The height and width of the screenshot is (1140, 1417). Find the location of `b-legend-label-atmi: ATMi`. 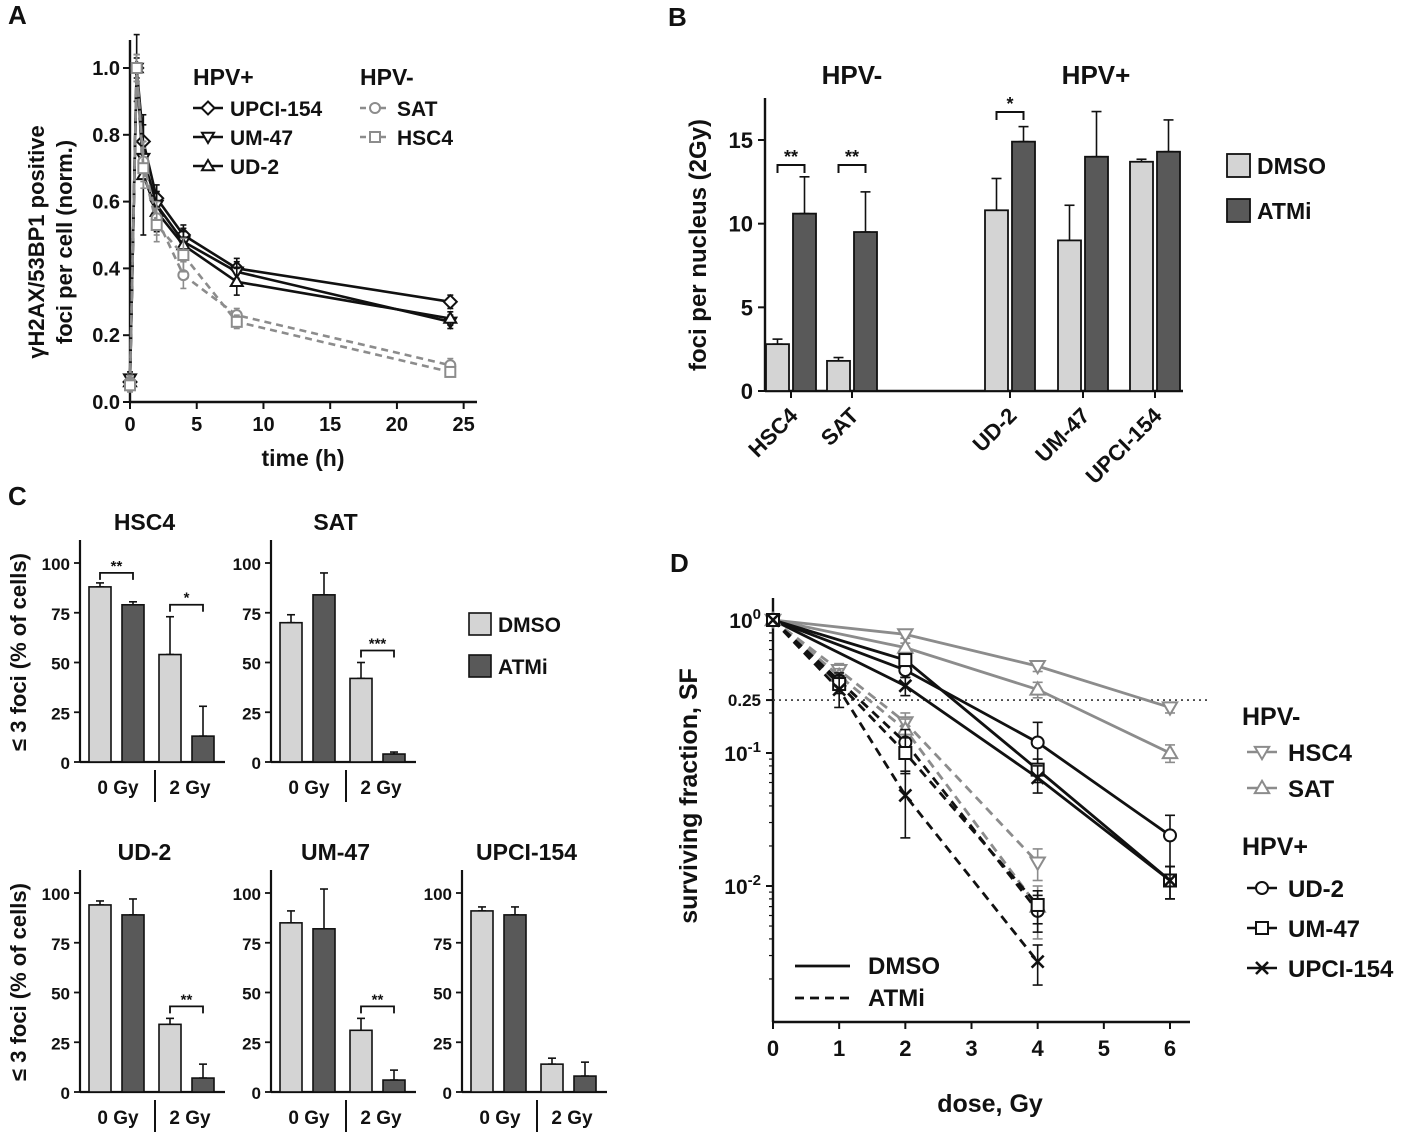

b-legend-label-atmi: ATMi is located at coordinates (1284, 211).